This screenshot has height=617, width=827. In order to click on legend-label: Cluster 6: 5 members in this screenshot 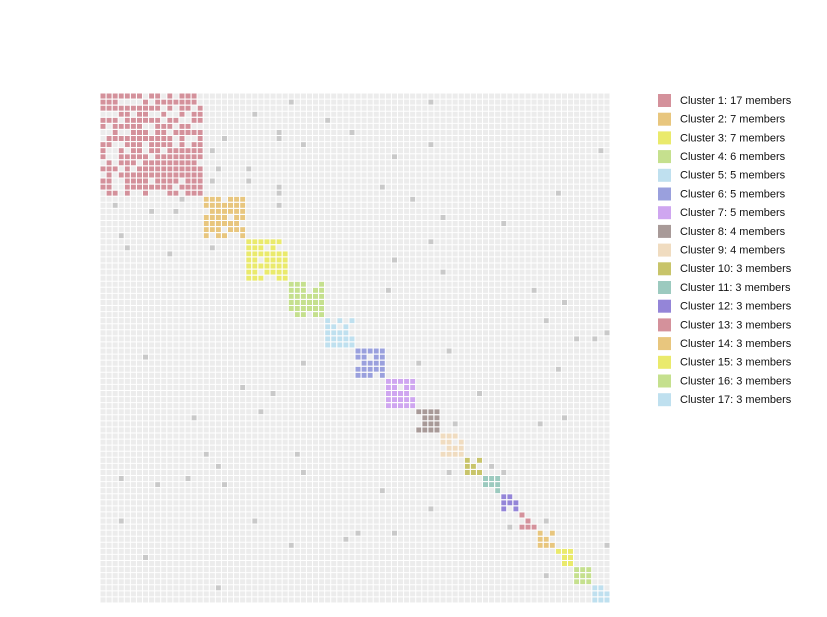, I will do `click(733, 194)`.